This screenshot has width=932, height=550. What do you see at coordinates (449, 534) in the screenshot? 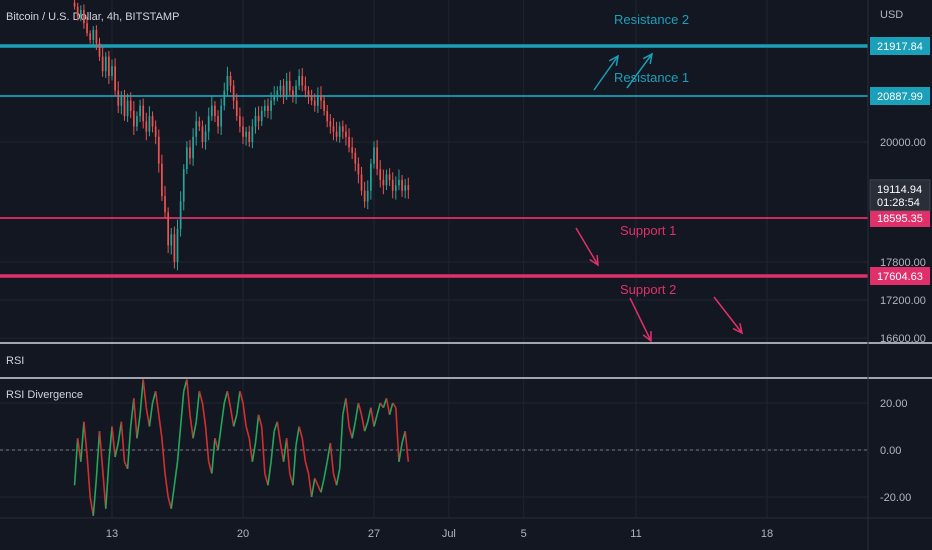
I see `time-tick-label: Jul` at bounding box center [449, 534].